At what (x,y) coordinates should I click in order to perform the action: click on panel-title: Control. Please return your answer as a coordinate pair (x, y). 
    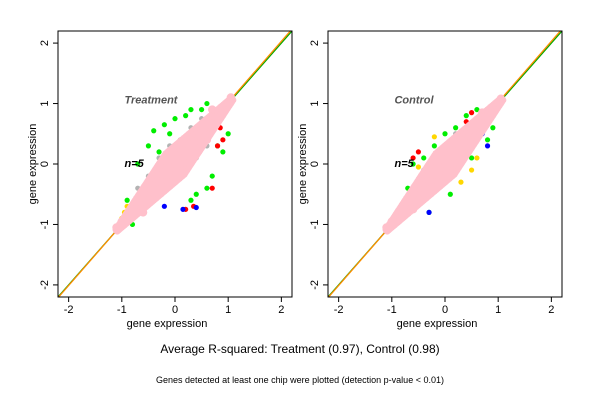
    Looking at the image, I should click on (414, 101).